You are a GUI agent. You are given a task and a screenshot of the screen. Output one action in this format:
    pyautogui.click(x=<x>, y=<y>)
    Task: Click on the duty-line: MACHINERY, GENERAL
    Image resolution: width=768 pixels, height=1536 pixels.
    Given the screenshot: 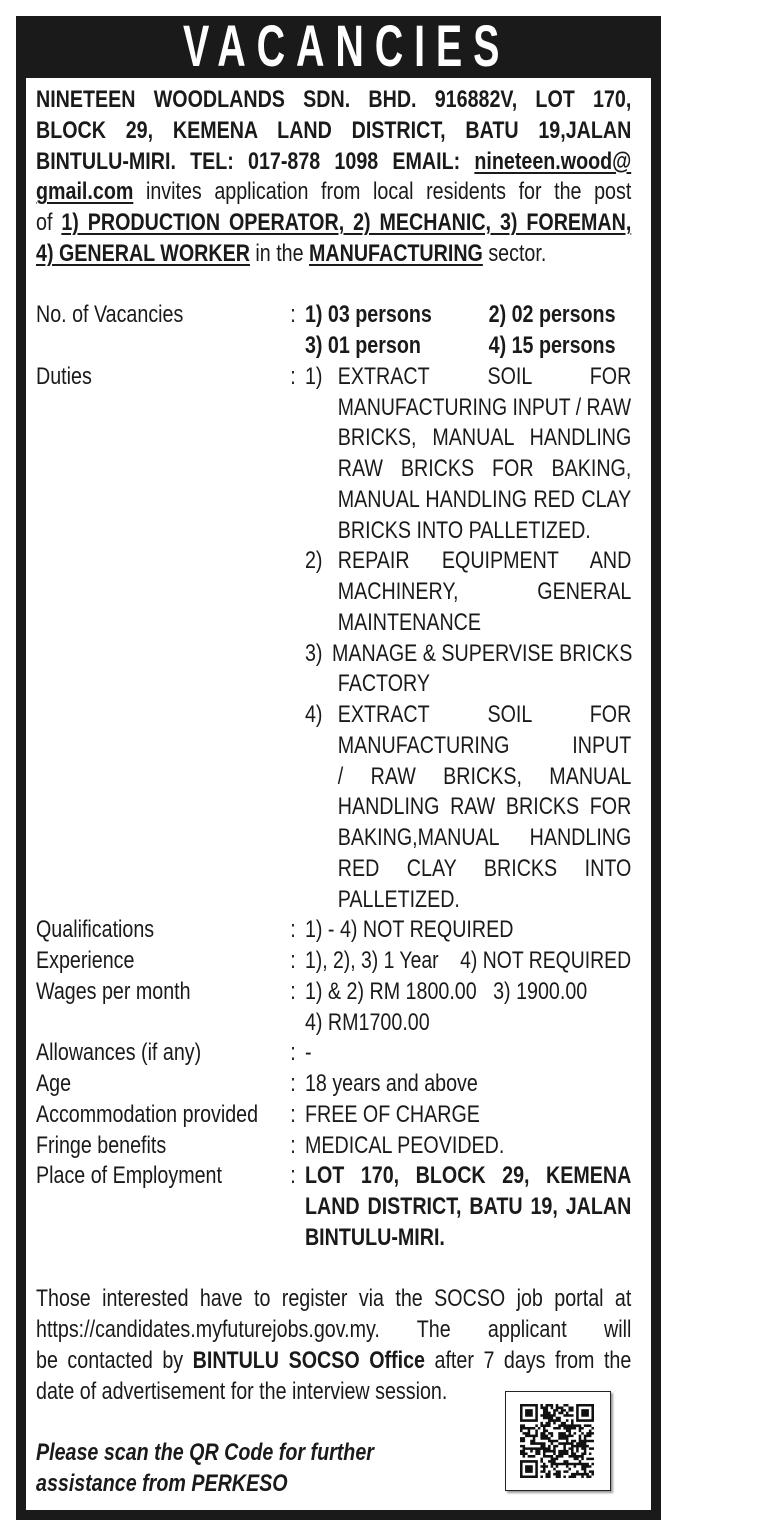 What is the action you would take?
    pyautogui.click(x=484, y=591)
    